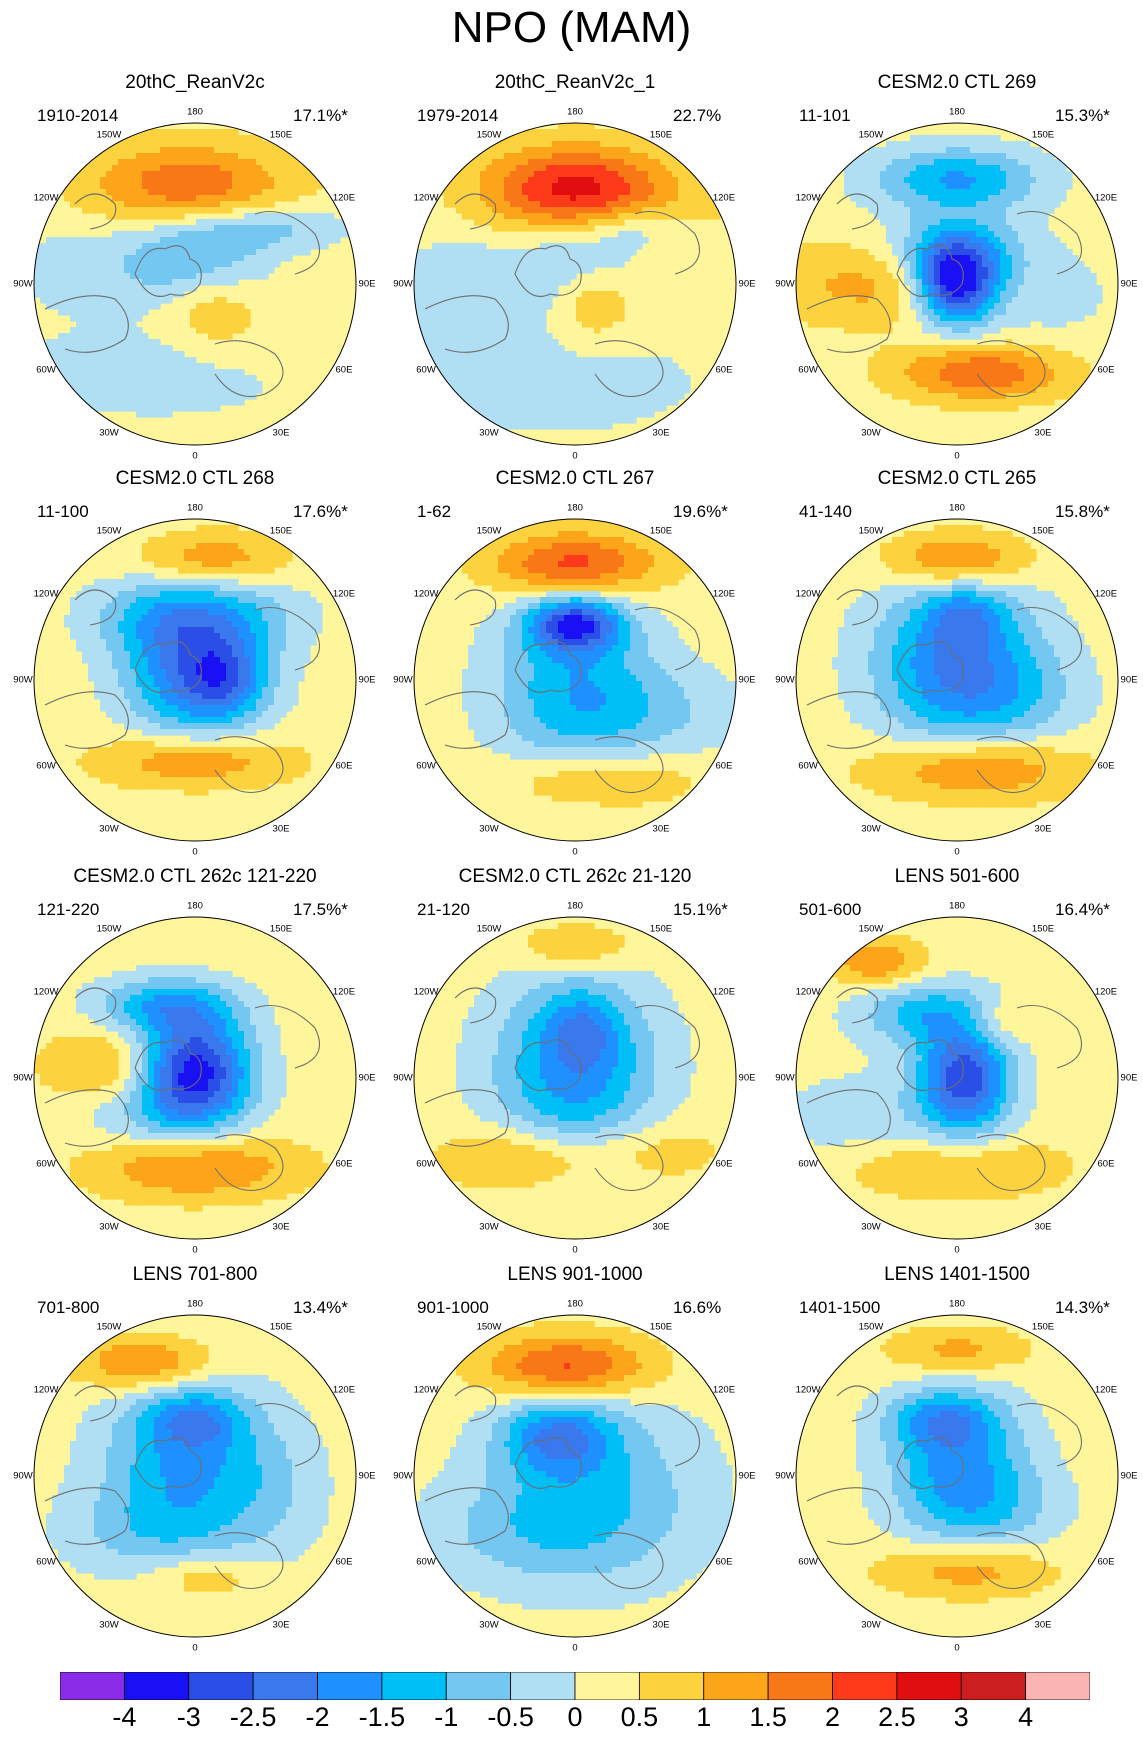 The image size is (1143, 1738). What do you see at coordinates (957, 1274) in the screenshot?
I see `panel-title: LENS 1401-1500` at bounding box center [957, 1274].